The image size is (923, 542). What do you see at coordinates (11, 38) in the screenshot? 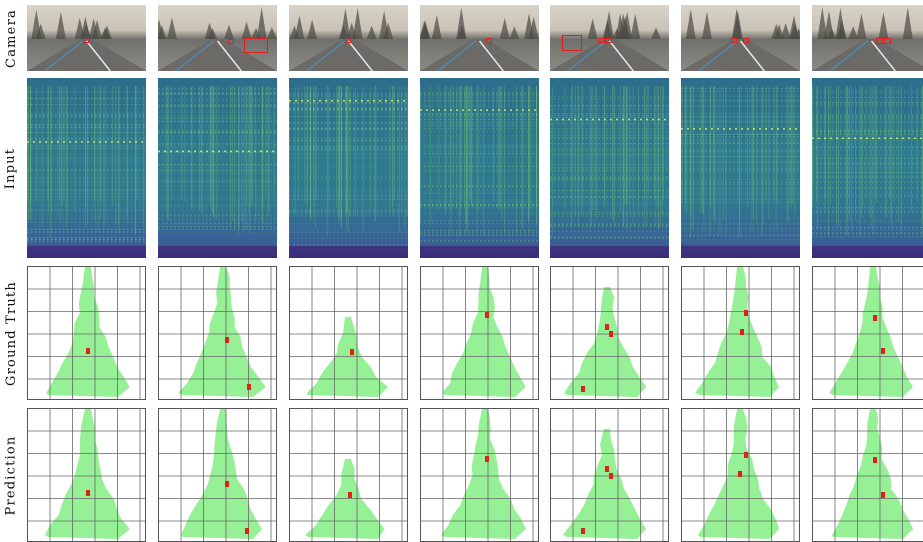
I see `row-label-camera: Camera` at bounding box center [11, 38].